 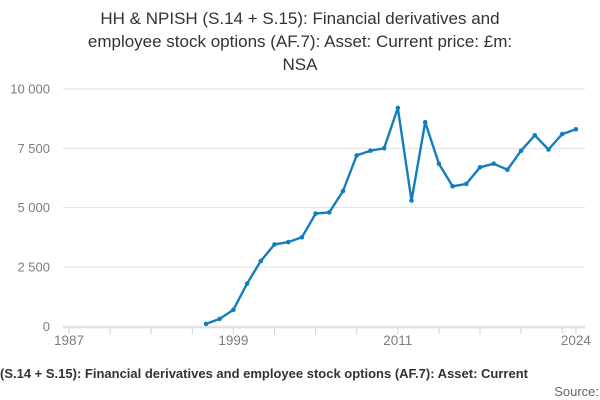 What do you see at coordinates (30, 89) in the screenshot?
I see `y-tick-label: 10 000` at bounding box center [30, 89].